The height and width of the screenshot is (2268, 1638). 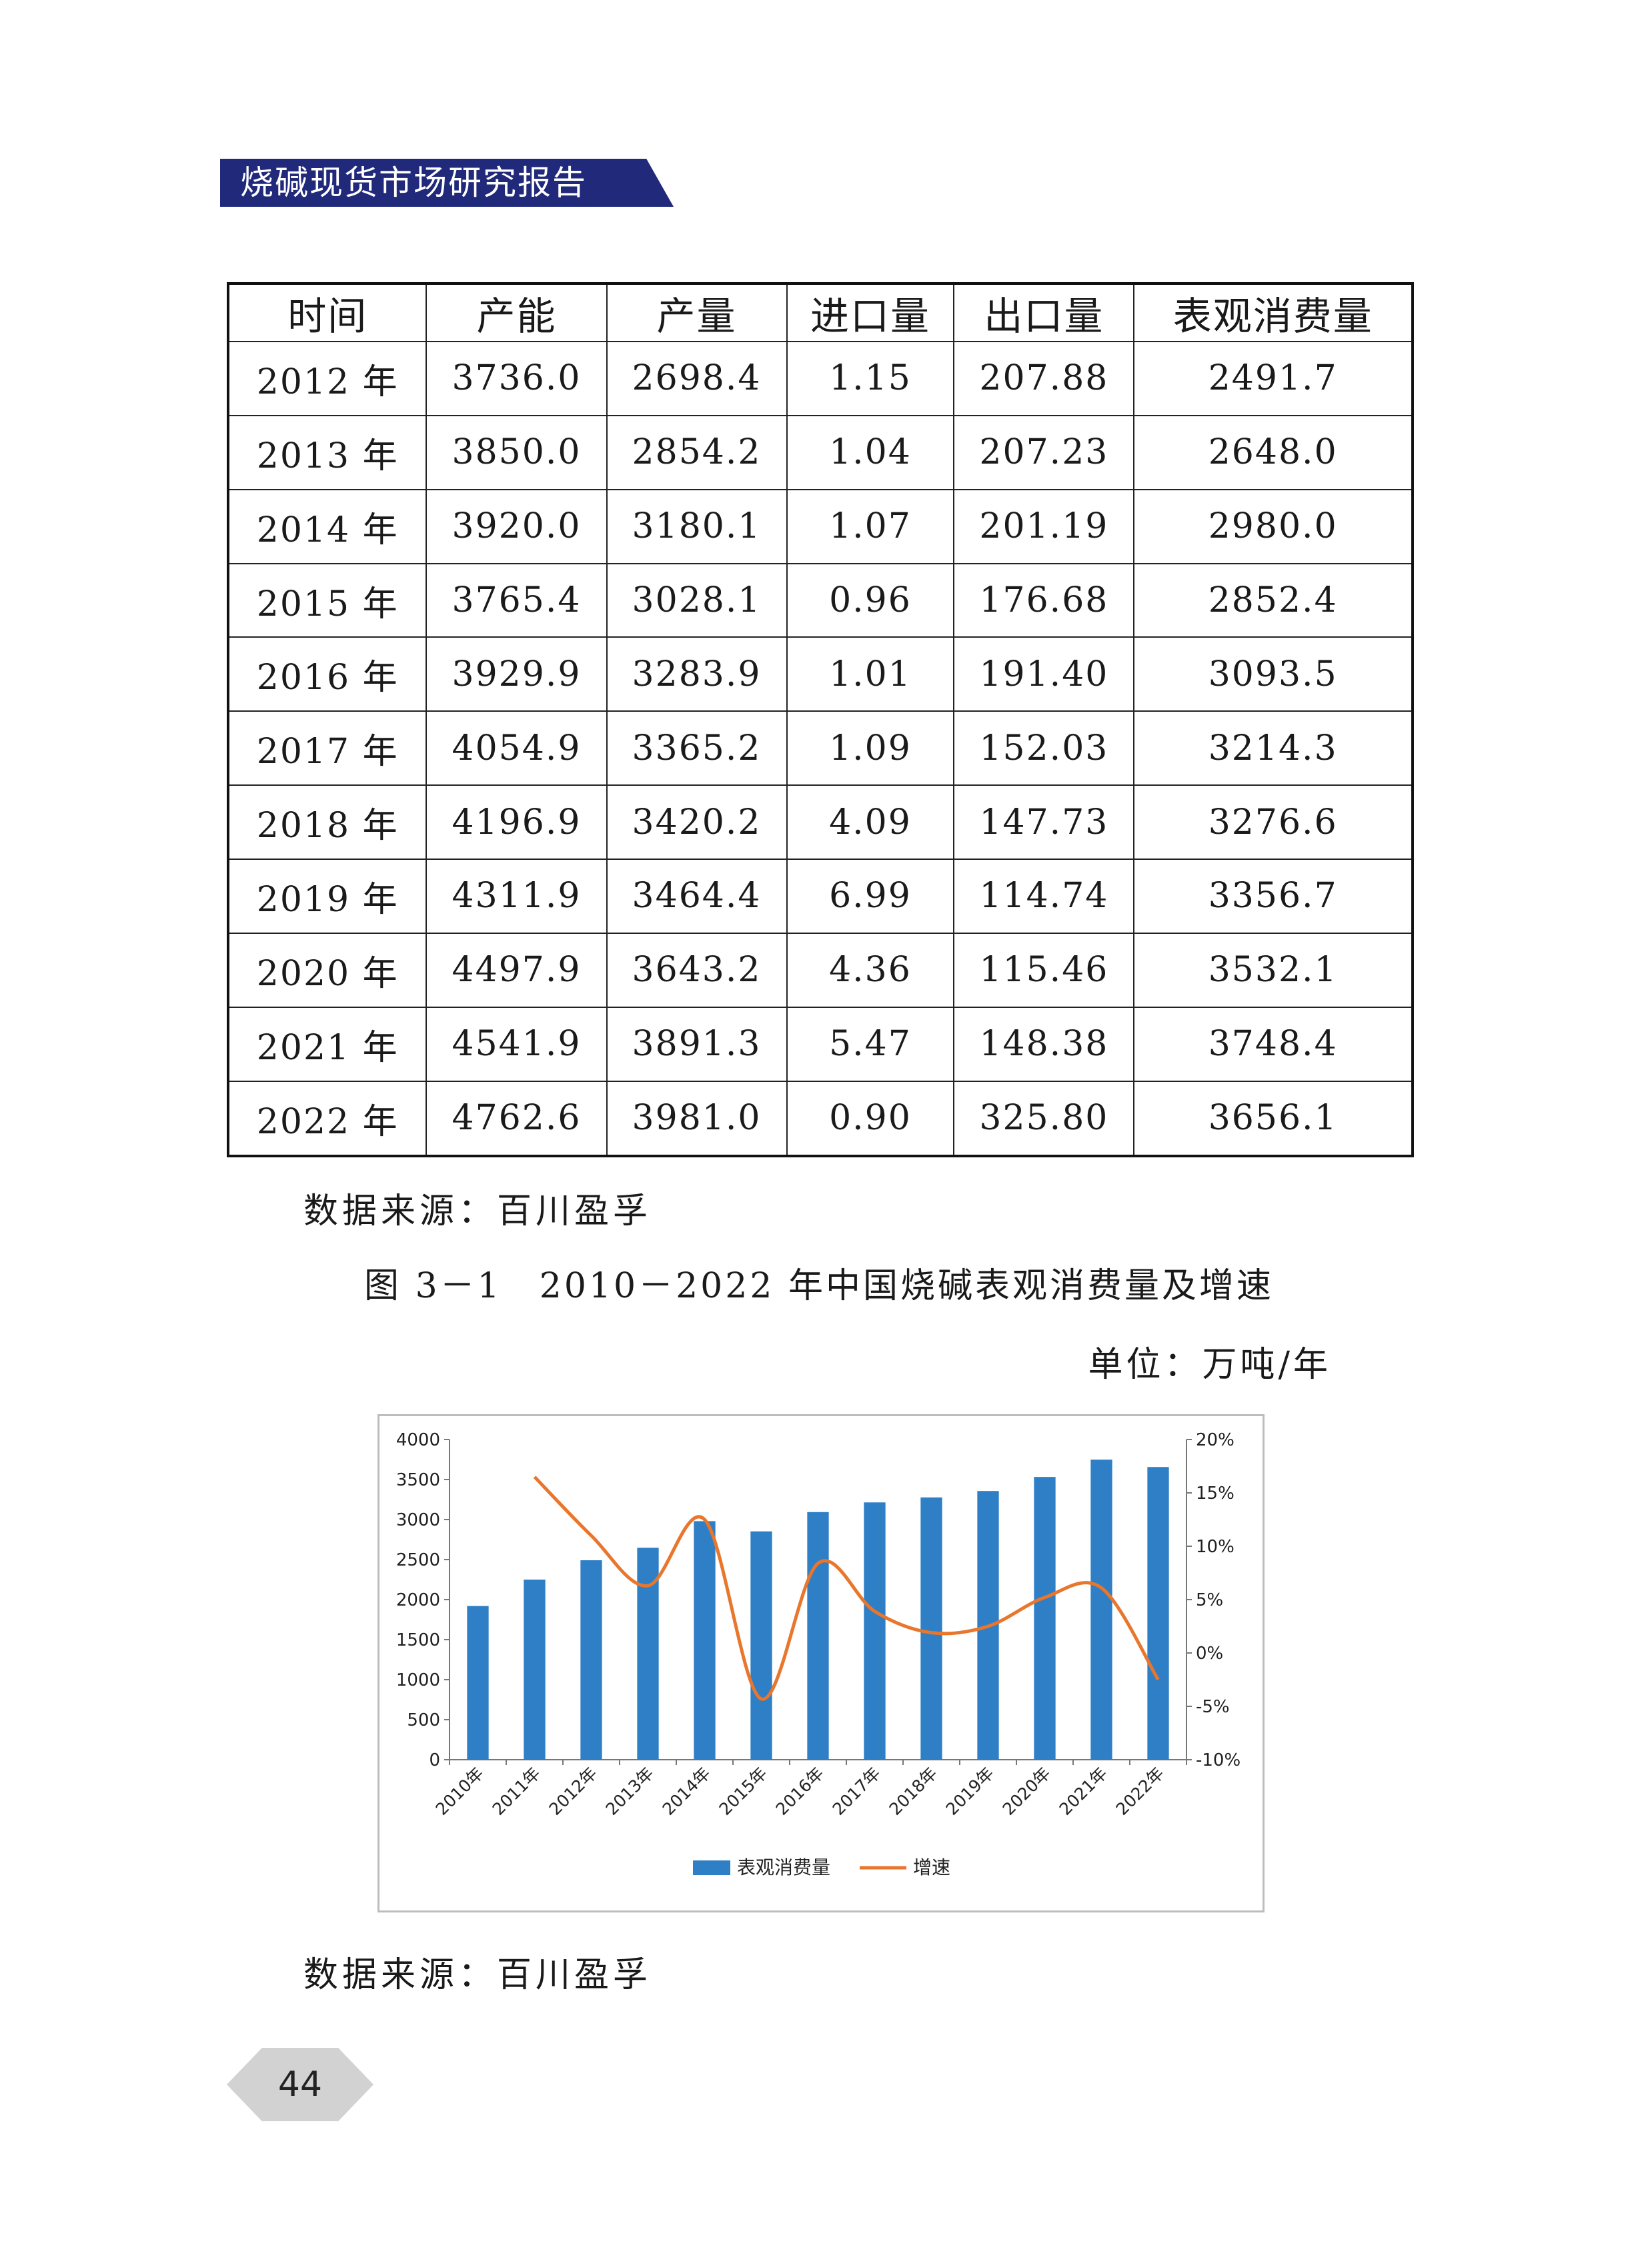 I want to click on table-cell: 3365.2, so click(x=697, y=748).